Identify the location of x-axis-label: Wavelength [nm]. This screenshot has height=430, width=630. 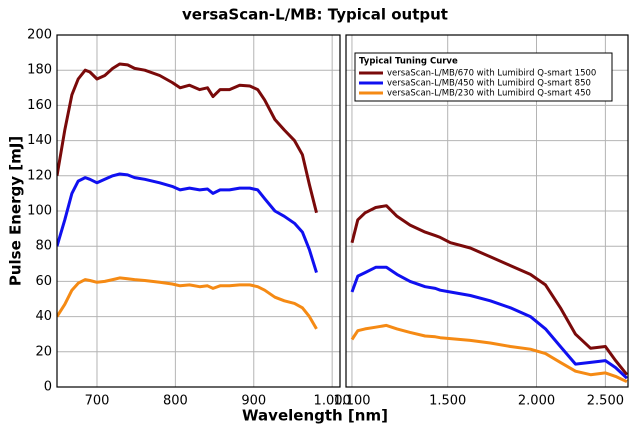
(315, 416).